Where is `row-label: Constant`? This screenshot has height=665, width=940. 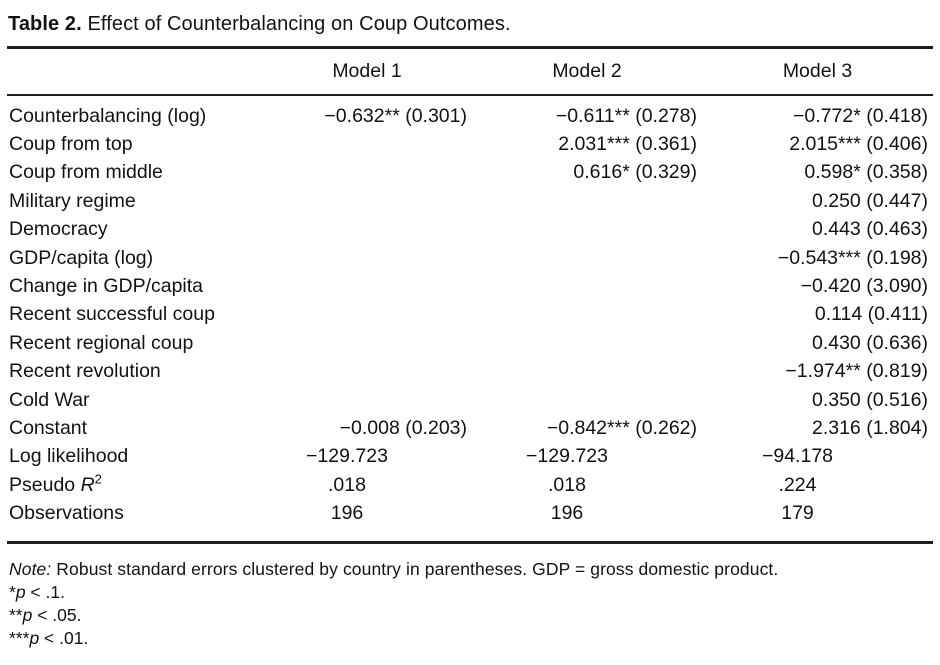
row-label: Constant is located at coordinates (48, 427).